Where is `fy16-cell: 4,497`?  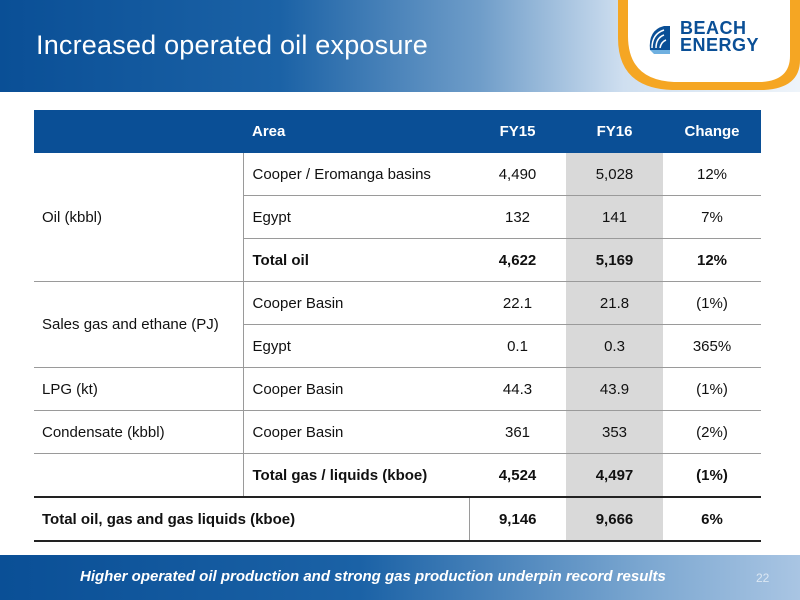 fy16-cell: 4,497 is located at coordinates (614, 475).